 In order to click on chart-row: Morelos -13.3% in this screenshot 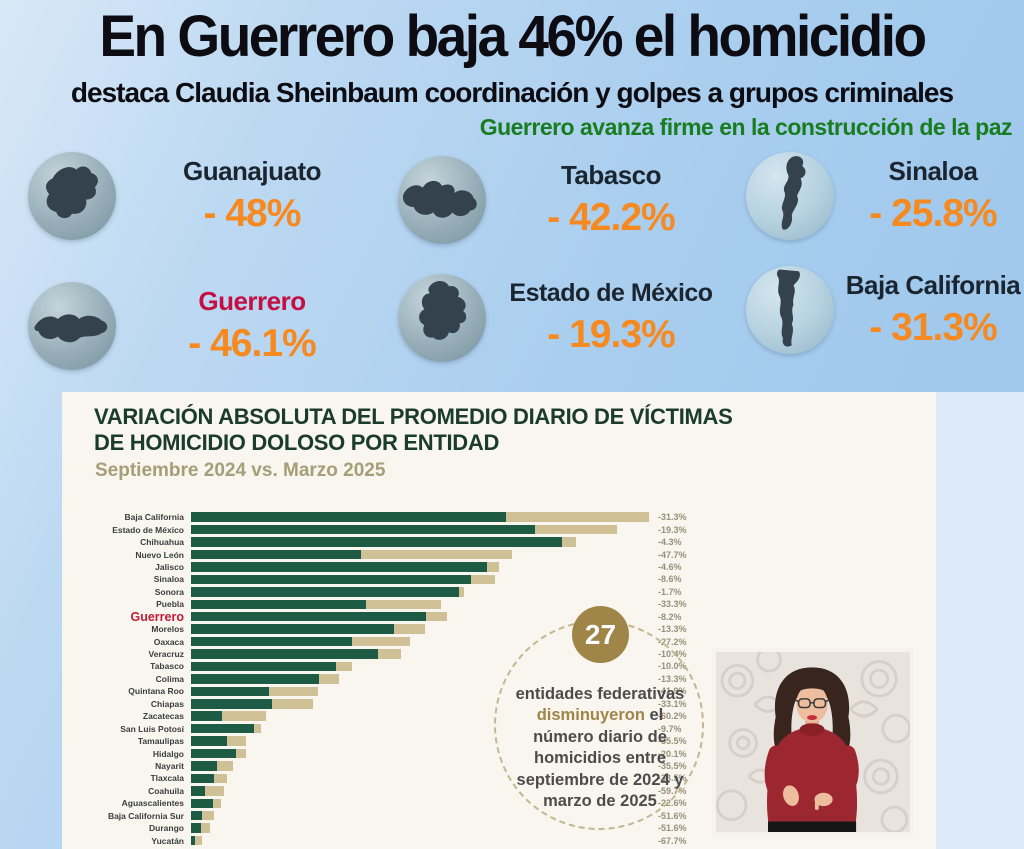, I will do `click(499, 629)`.